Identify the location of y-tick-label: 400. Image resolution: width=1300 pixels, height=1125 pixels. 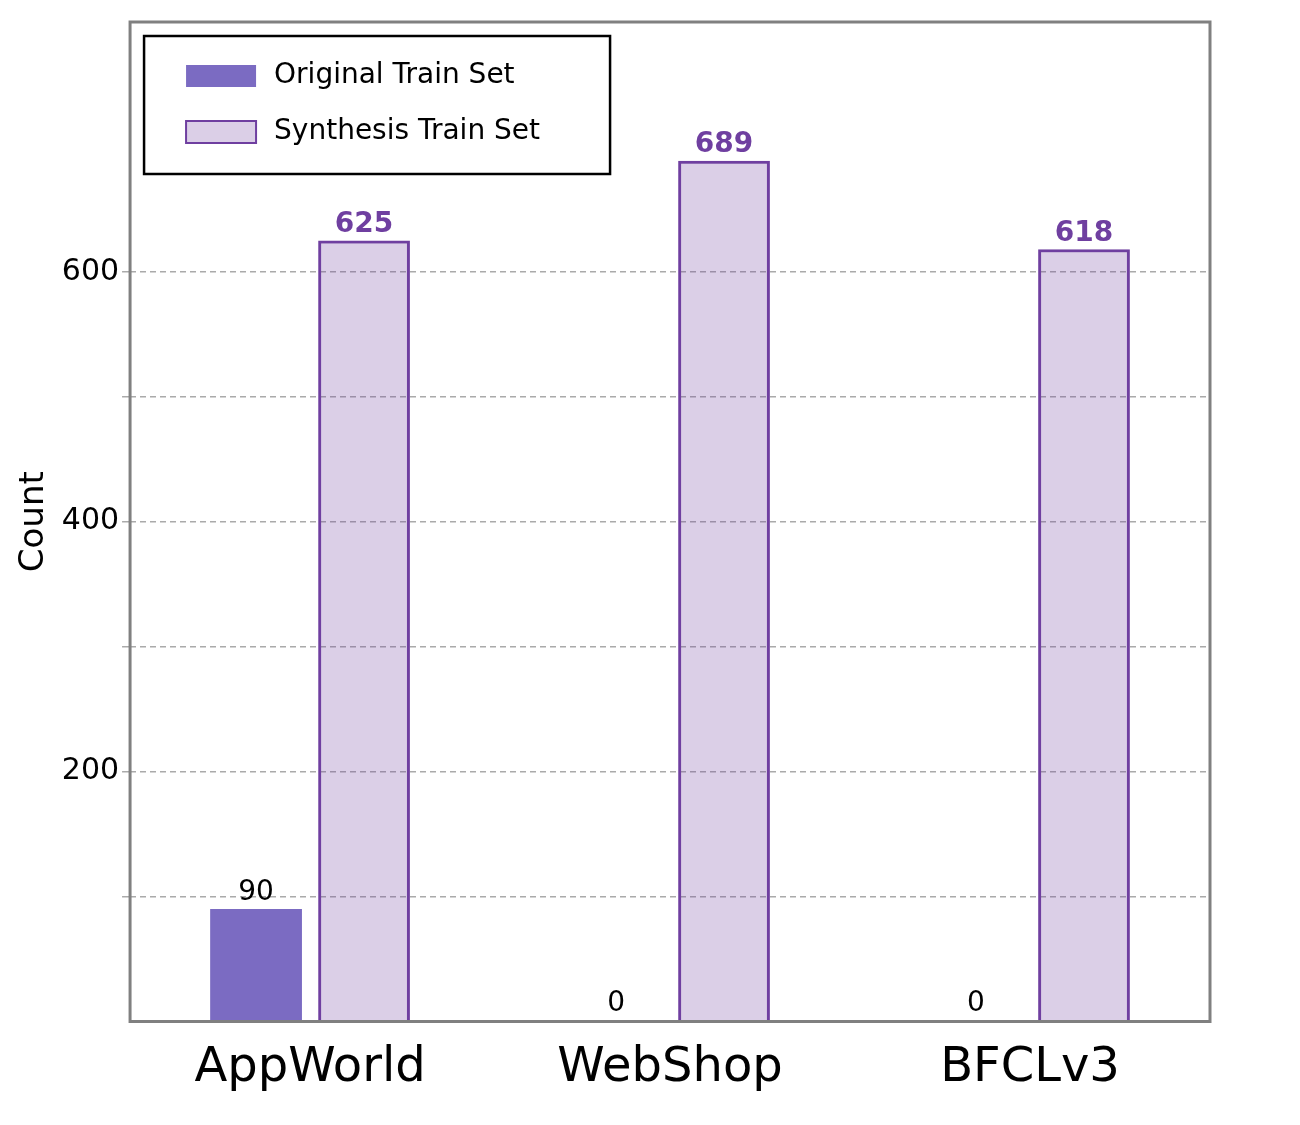
(90, 519).